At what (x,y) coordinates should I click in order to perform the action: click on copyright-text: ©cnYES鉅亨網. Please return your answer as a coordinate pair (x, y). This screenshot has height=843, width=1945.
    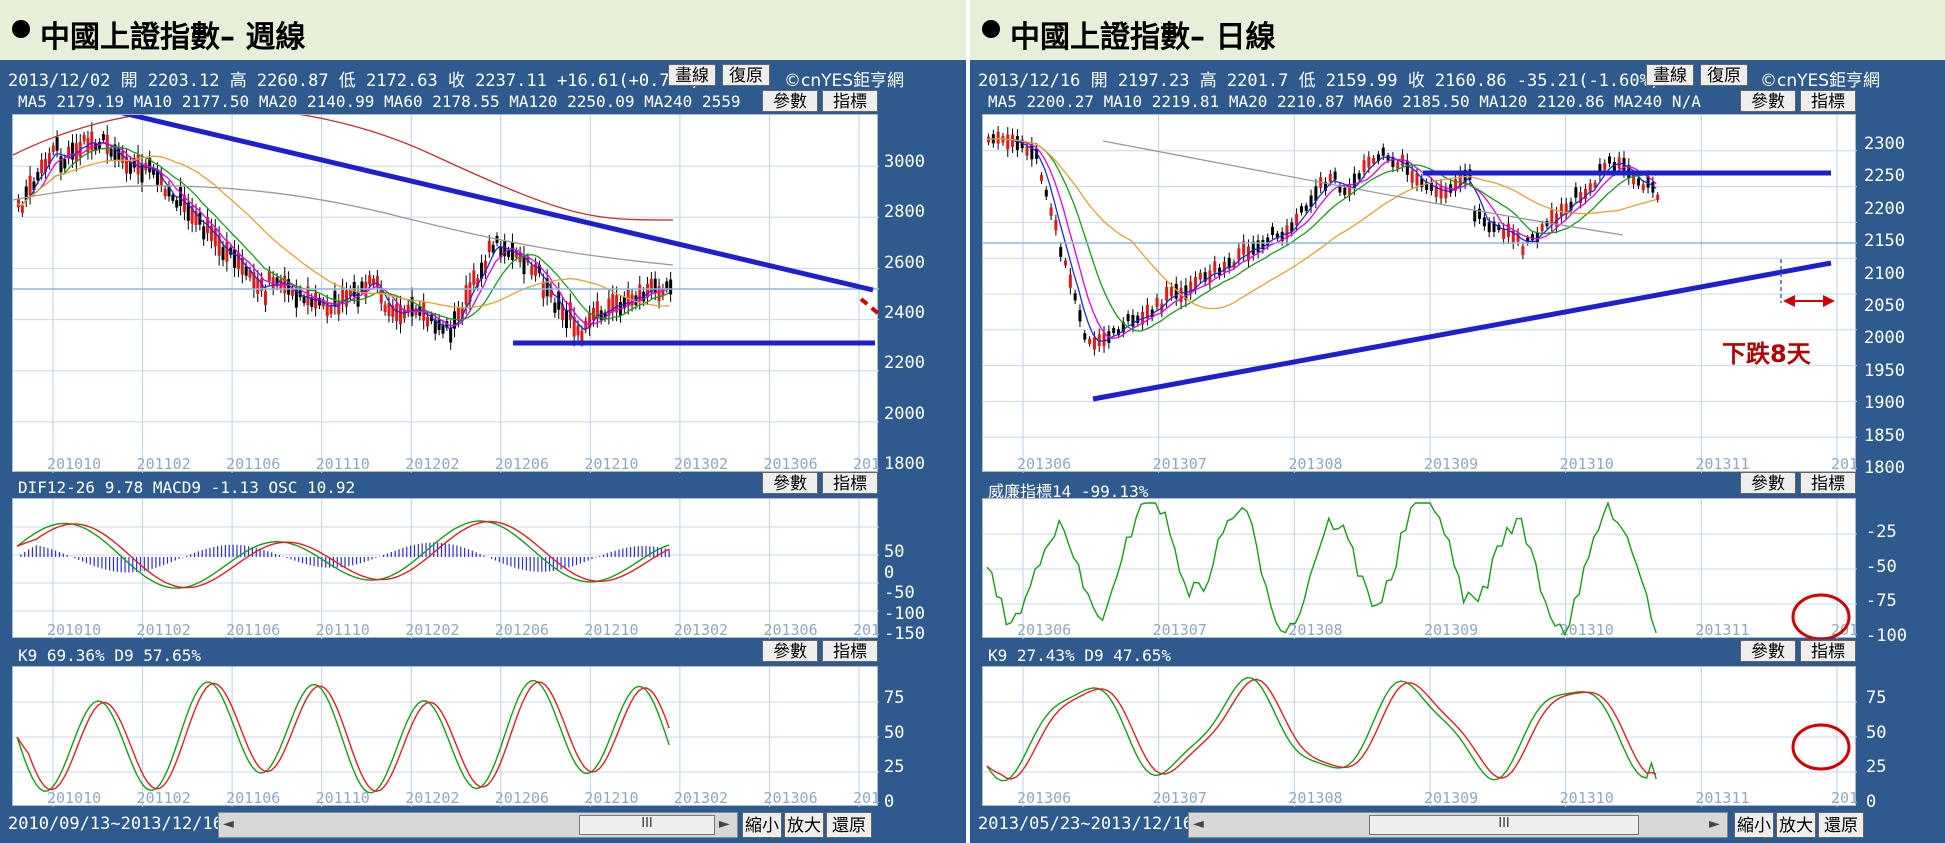
    Looking at the image, I should click on (844, 81).